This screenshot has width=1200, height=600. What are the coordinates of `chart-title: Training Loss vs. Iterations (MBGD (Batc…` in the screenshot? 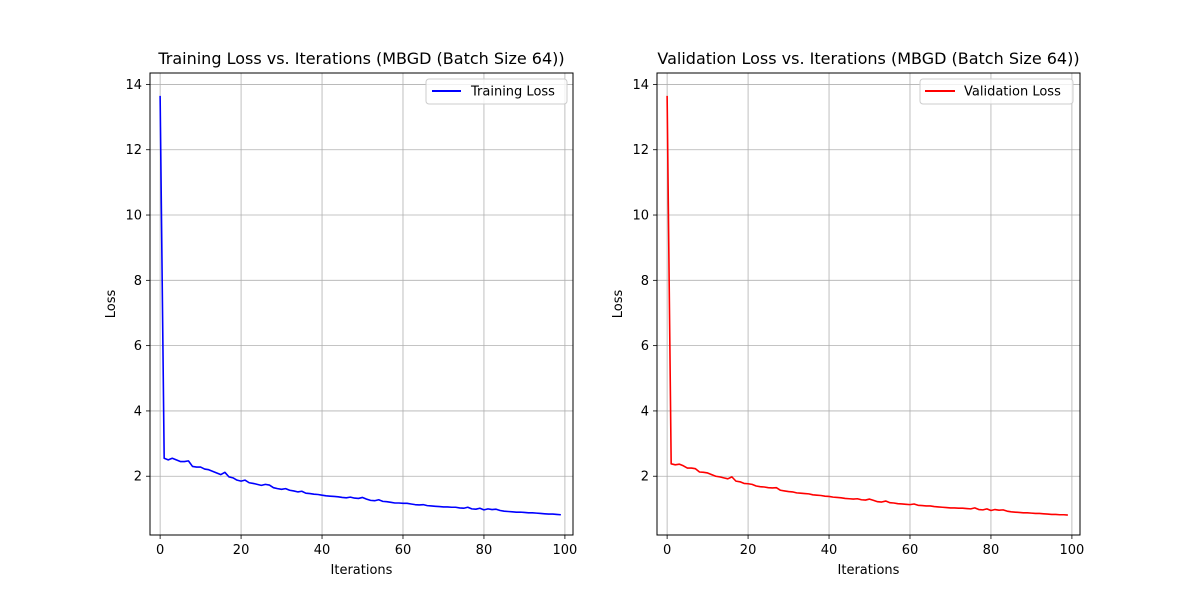 It's located at (360, 58).